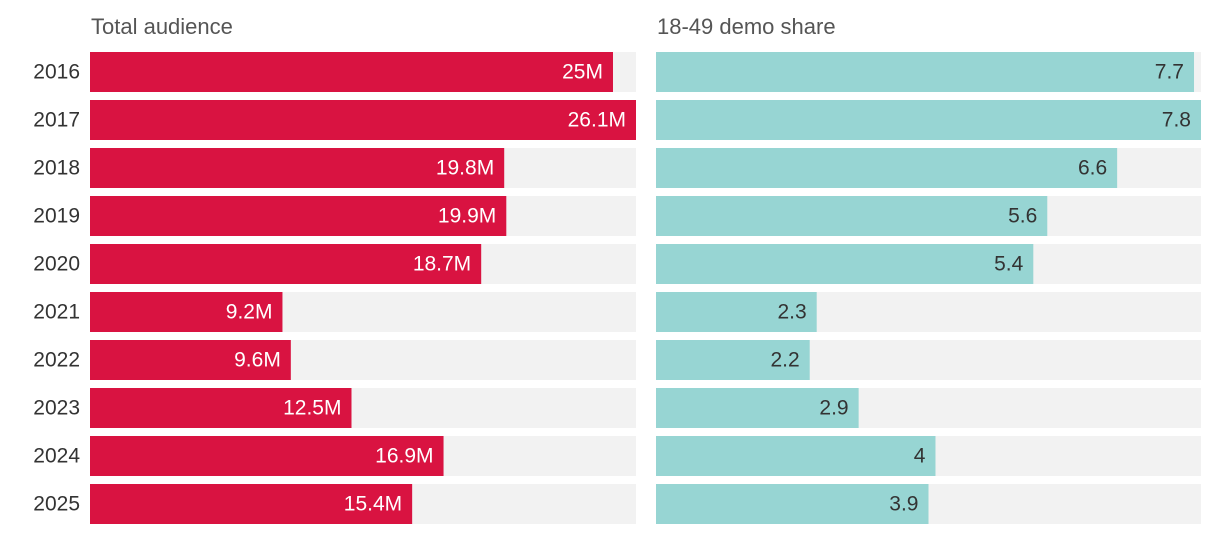  What do you see at coordinates (925, 72) in the screenshot?
I see `demo-bar-2016` at bounding box center [925, 72].